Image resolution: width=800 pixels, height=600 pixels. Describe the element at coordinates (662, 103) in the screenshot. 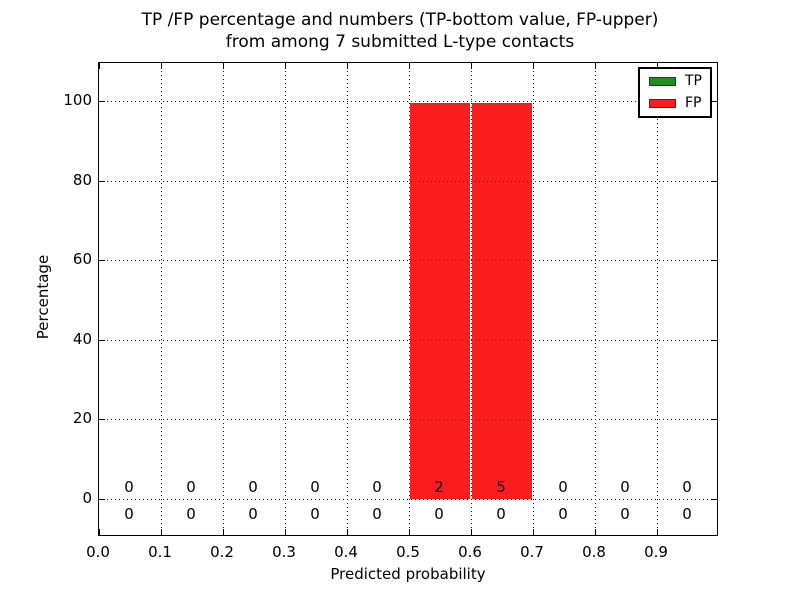

I see `fp-legend-swatch` at that location.